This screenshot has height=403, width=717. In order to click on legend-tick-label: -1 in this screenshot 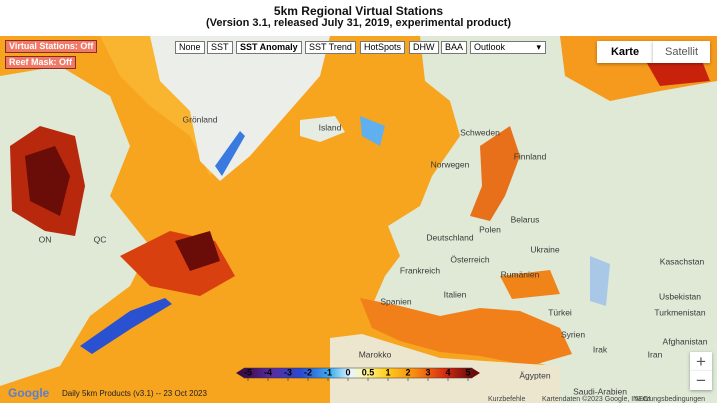, I will do `click(328, 372)`.